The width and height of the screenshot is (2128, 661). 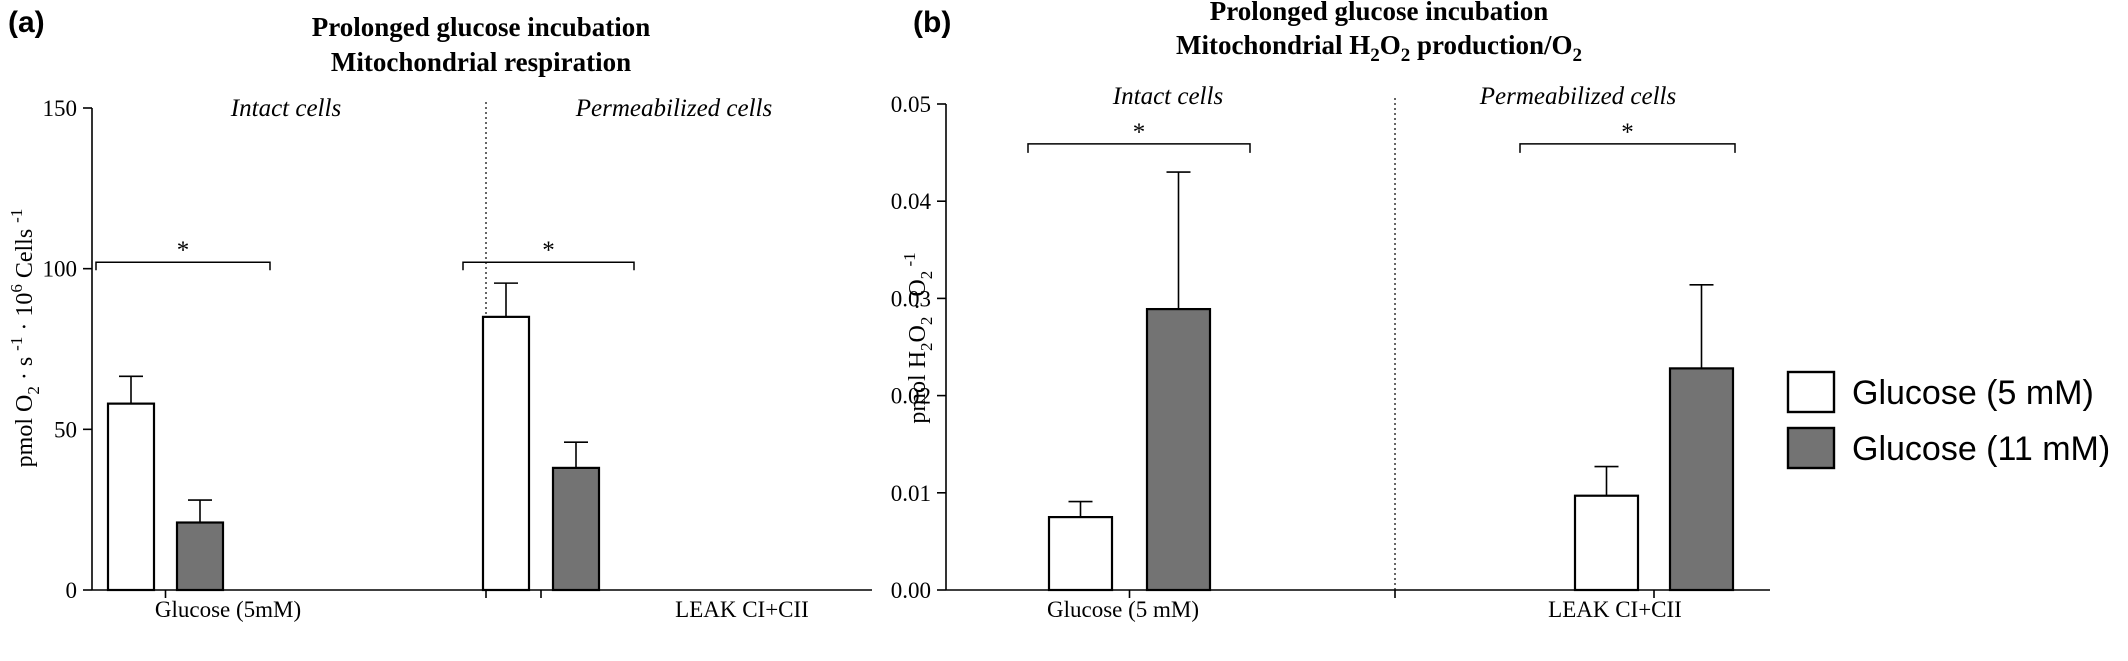 I want to click on panel-b-y-axis-label: pmol H2O2 · O2 -1, so click(x=918, y=337).